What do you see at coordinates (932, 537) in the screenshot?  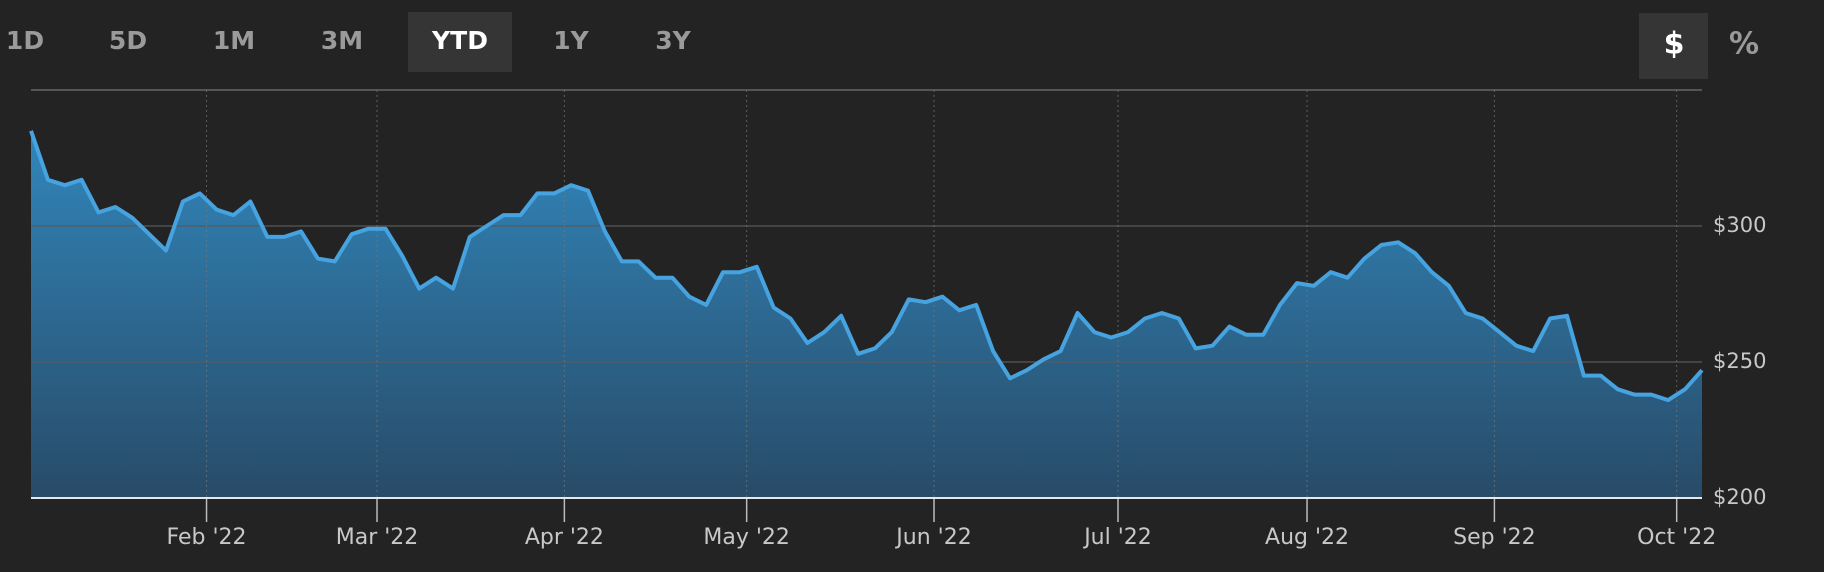 I see `x-tick-label: Jun '22` at bounding box center [932, 537].